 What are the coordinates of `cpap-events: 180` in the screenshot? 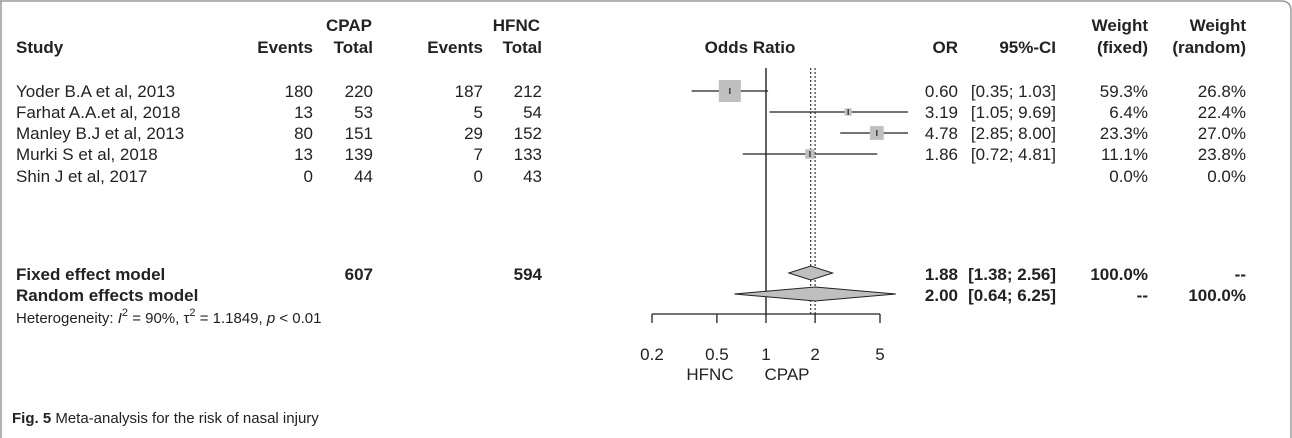 It's located at (299, 91).